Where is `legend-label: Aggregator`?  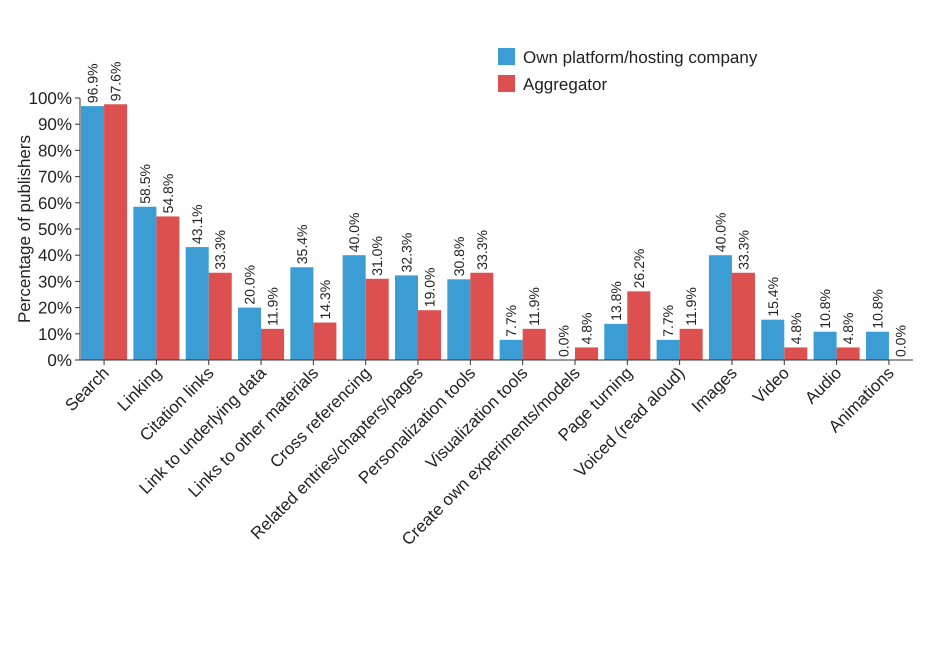
legend-label: Aggregator is located at coordinates (565, 84).